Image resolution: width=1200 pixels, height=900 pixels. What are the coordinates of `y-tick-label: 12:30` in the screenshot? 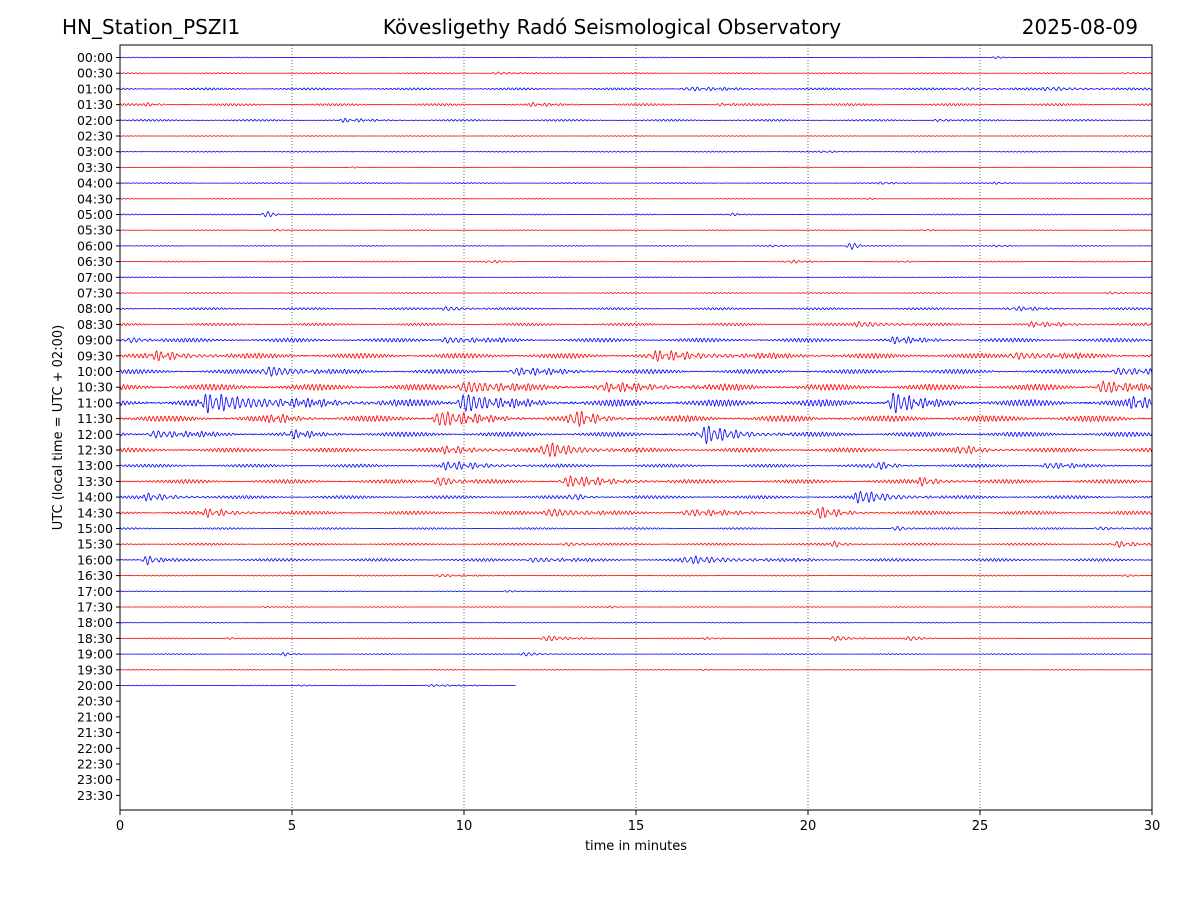 It's located at (95, 450).